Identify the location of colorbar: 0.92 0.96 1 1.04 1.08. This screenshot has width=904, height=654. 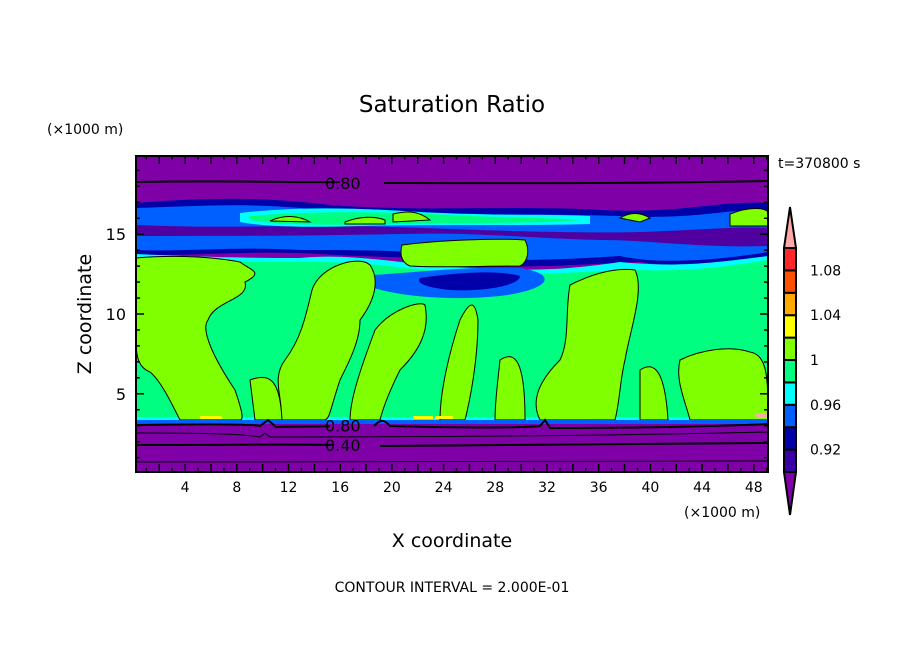
(811, 361).